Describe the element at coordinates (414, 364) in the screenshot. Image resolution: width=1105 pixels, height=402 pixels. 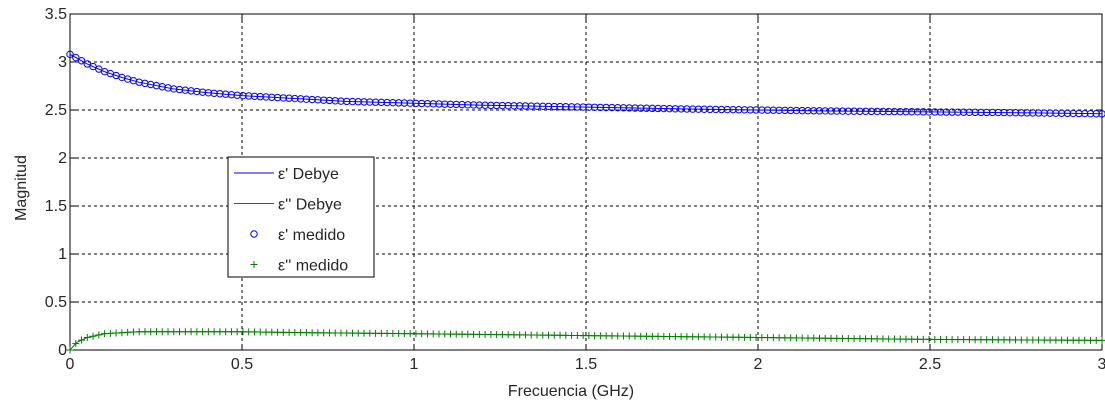
I see `x-tick-label: 1` at that location.